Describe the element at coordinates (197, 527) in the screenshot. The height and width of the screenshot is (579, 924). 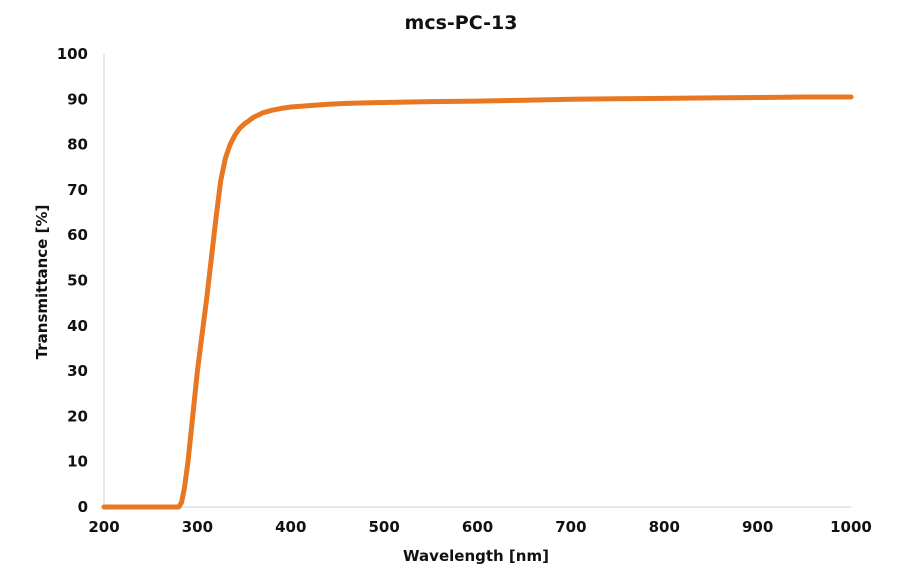
I see `x-tick-label: 300` at that location.